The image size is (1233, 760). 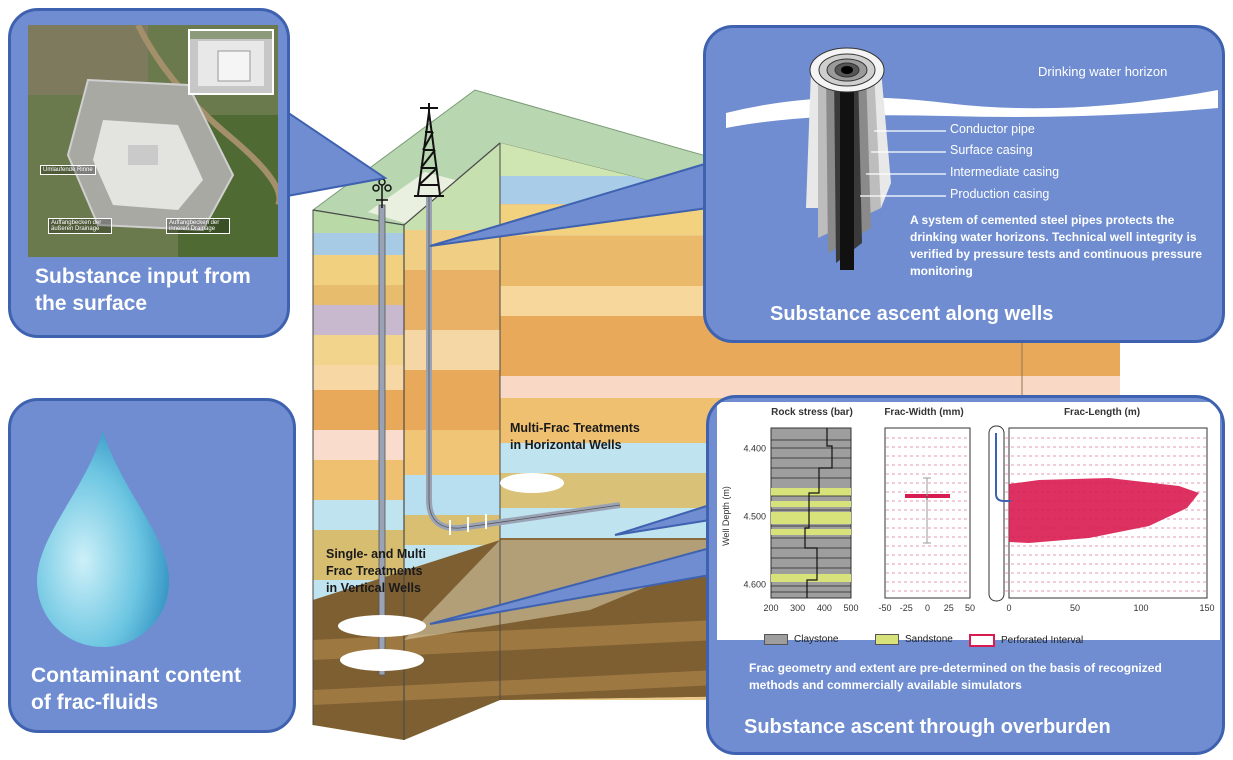 I want to click on rock-stress-plot: 200 300 400 500, so click(x=811, y=520).